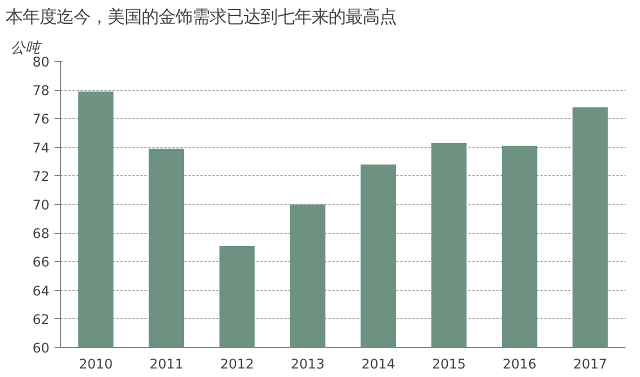 The image size is (640, 377). Describe the element at coordinates (41, 320) in the screenshot. I see `y-tick-label: 62` at that location.